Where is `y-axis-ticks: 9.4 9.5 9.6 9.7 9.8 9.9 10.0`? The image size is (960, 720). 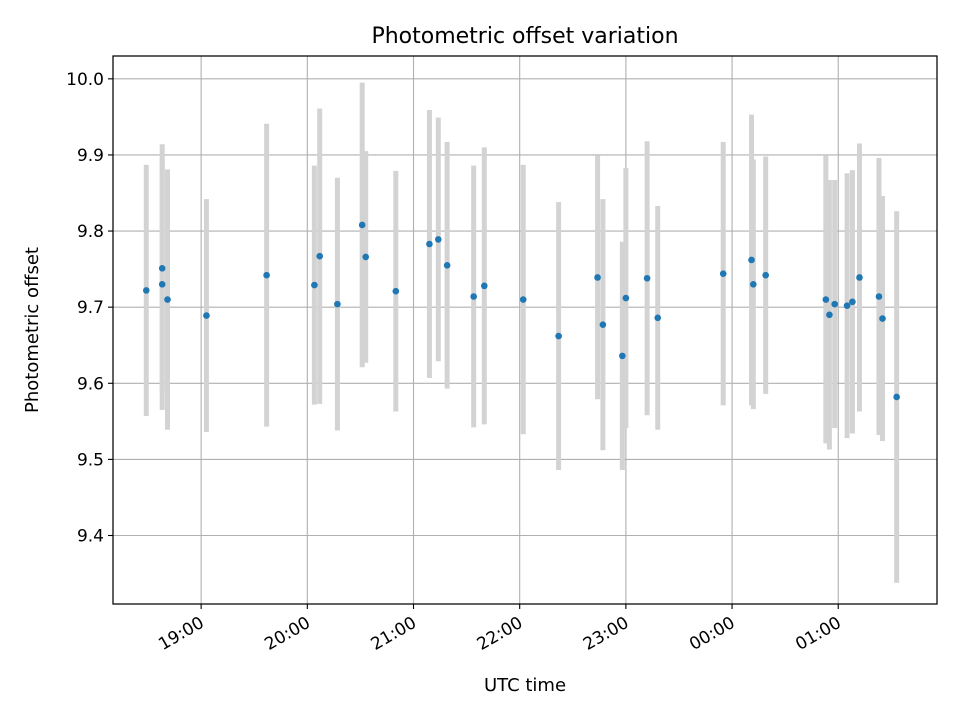 y-axis-ticks: 9.4 9.5 9.6 9.7 9.8 9.9 10.0 is located at coordinates (89, 308).